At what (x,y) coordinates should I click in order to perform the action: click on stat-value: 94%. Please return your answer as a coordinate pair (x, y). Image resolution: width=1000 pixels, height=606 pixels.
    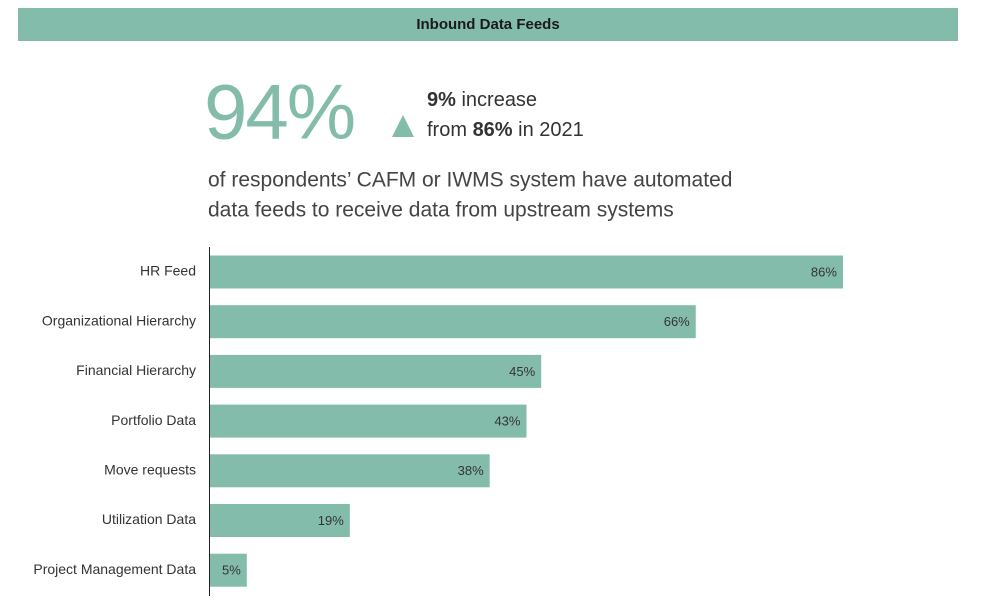
    Looking at the image, I should click on (279, 112).